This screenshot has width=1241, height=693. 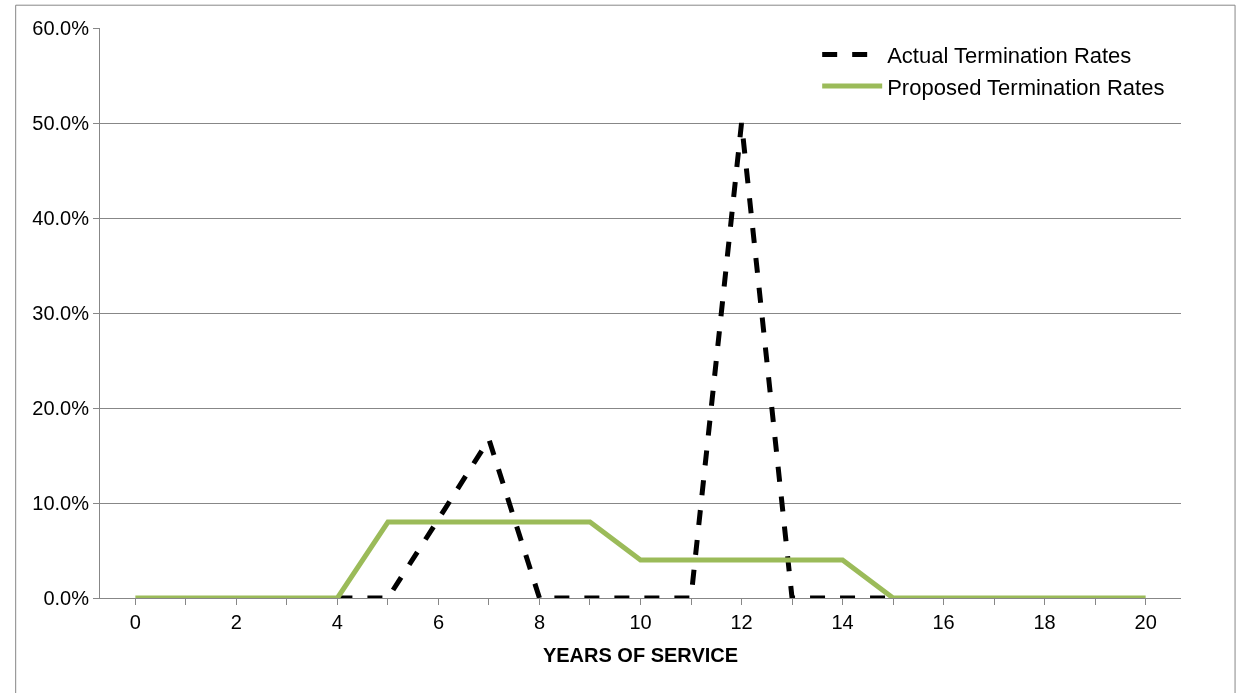 What do you see at coordinates (640, 622) in the screenshot?
I see `x-tick-label: 10` at bounding box center [640, 622].